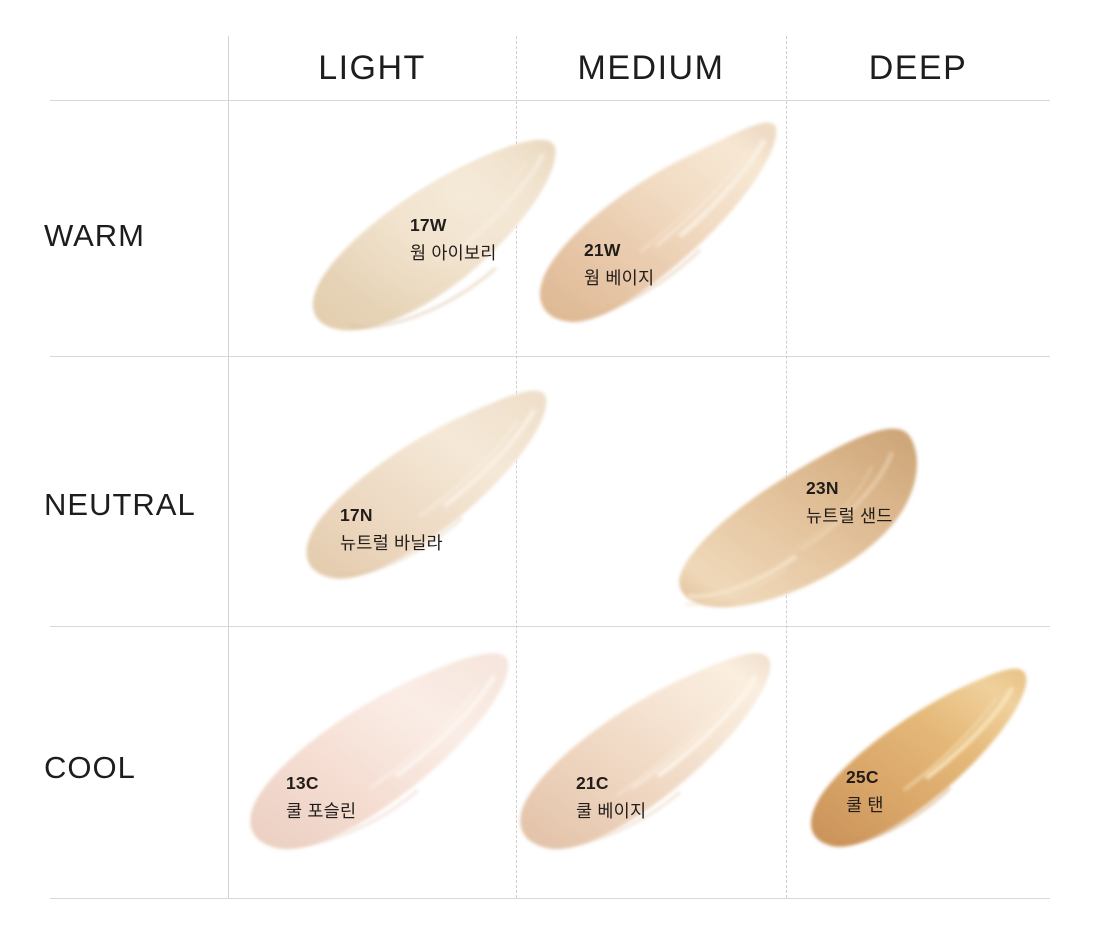 Image resolution: width=1100 pixels, height=935 pixels. What do you see at coordinates (426, 496) in the screenshot?
I see `shade-swatch-17n` at bounding box center [426, 496].